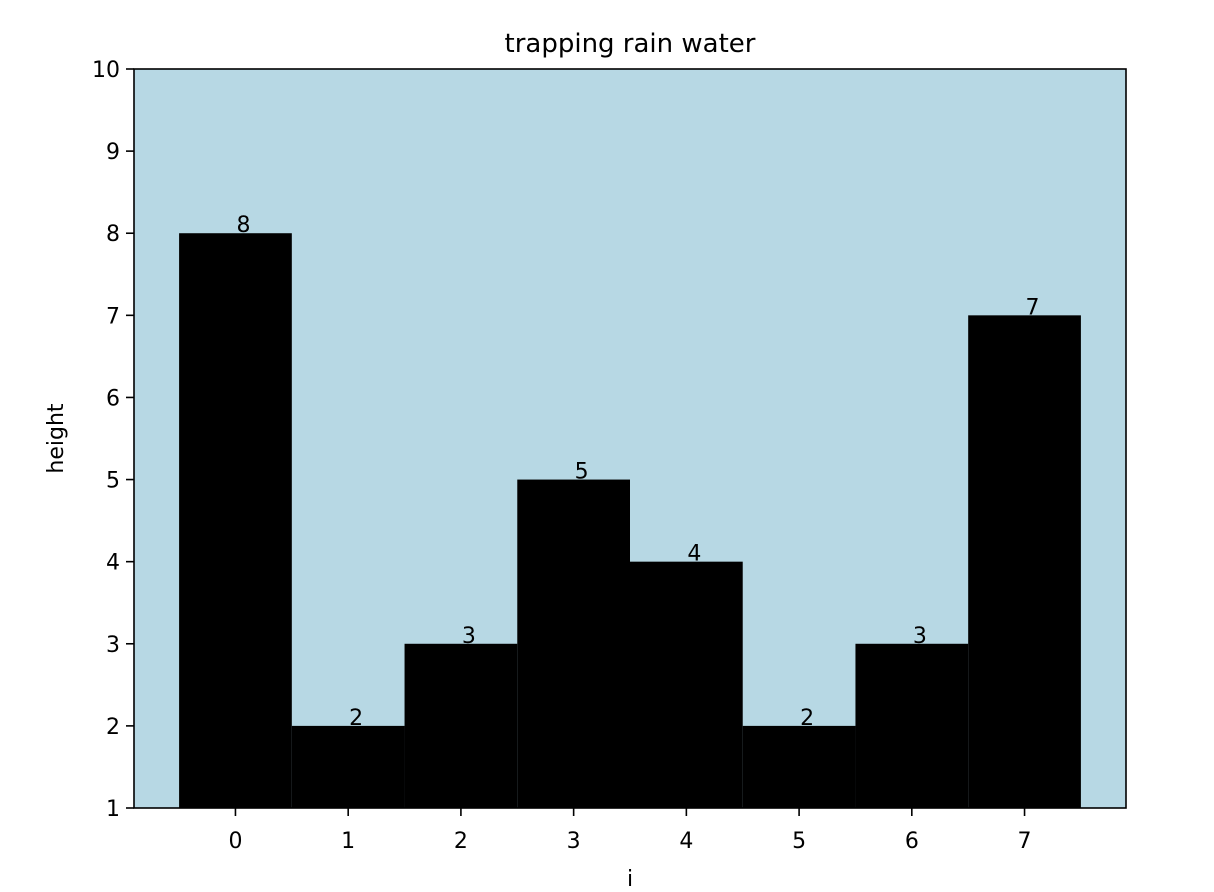 The image size is (1214, 892). I want to click on y-tick-label: 8, so click(113, 234).